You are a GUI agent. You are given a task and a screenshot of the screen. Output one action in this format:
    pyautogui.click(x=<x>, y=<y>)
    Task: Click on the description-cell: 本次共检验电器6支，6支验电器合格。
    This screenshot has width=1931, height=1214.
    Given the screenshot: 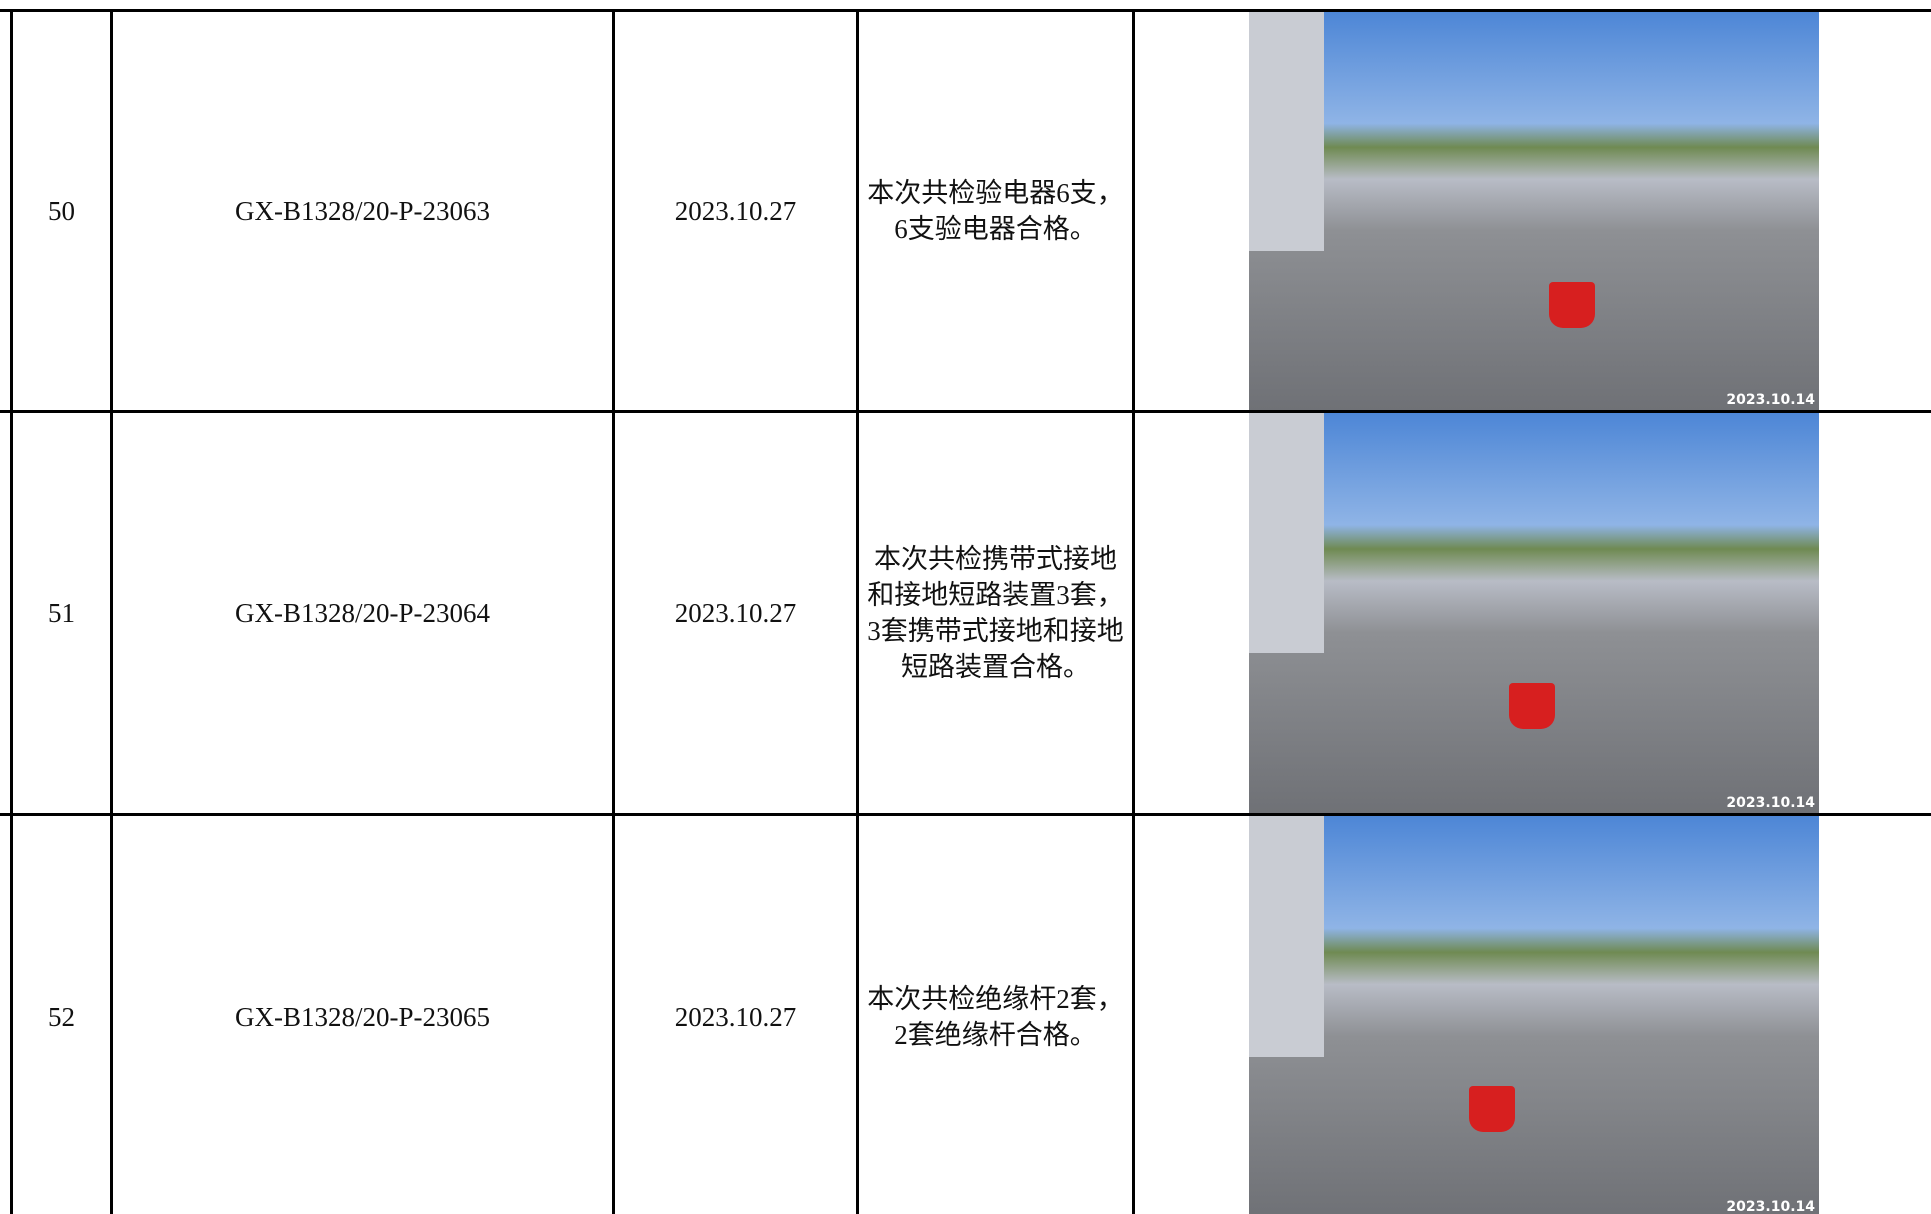 What is the action you would take?
    pyautogui.click(x=994, y=211)
    